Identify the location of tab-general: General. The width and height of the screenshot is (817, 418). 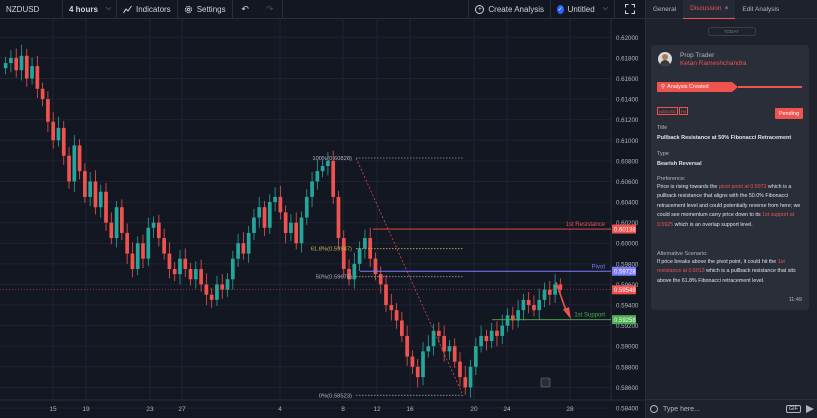
(664, 9).